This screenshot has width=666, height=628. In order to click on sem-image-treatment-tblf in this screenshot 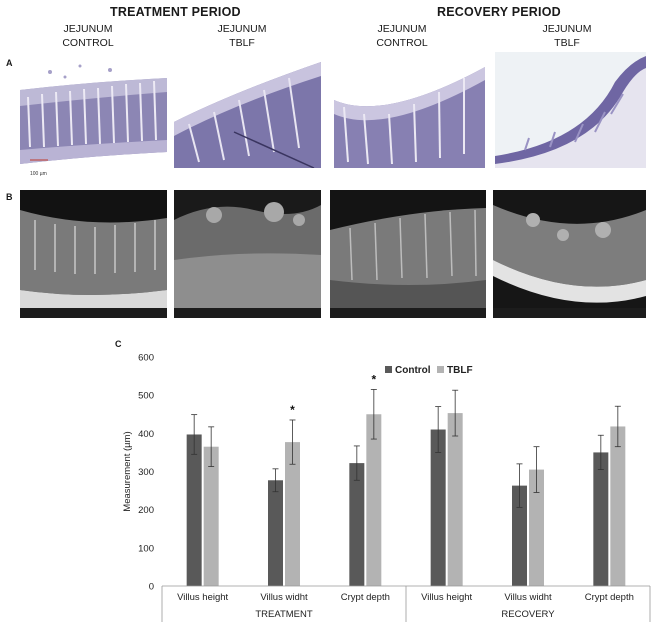, I will do `click(247, 254)`.